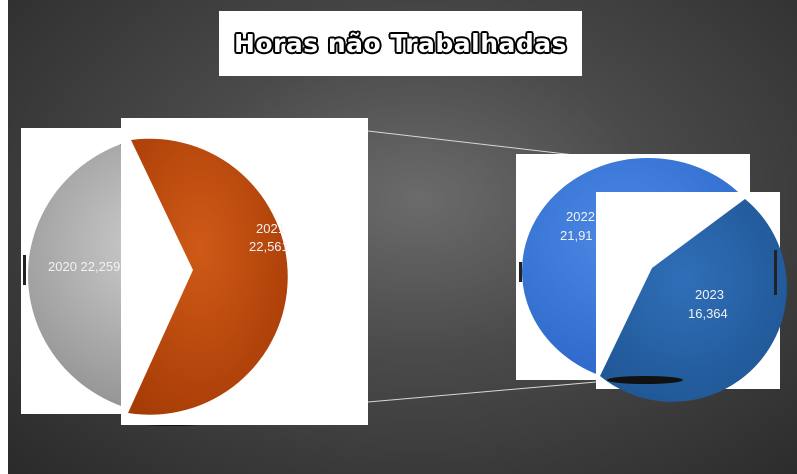 This screenshot has width=797, height=474. Describe the element at coordinates (576, 235) in the screenshot. I see `label-2022-value: 21,91` at that location.